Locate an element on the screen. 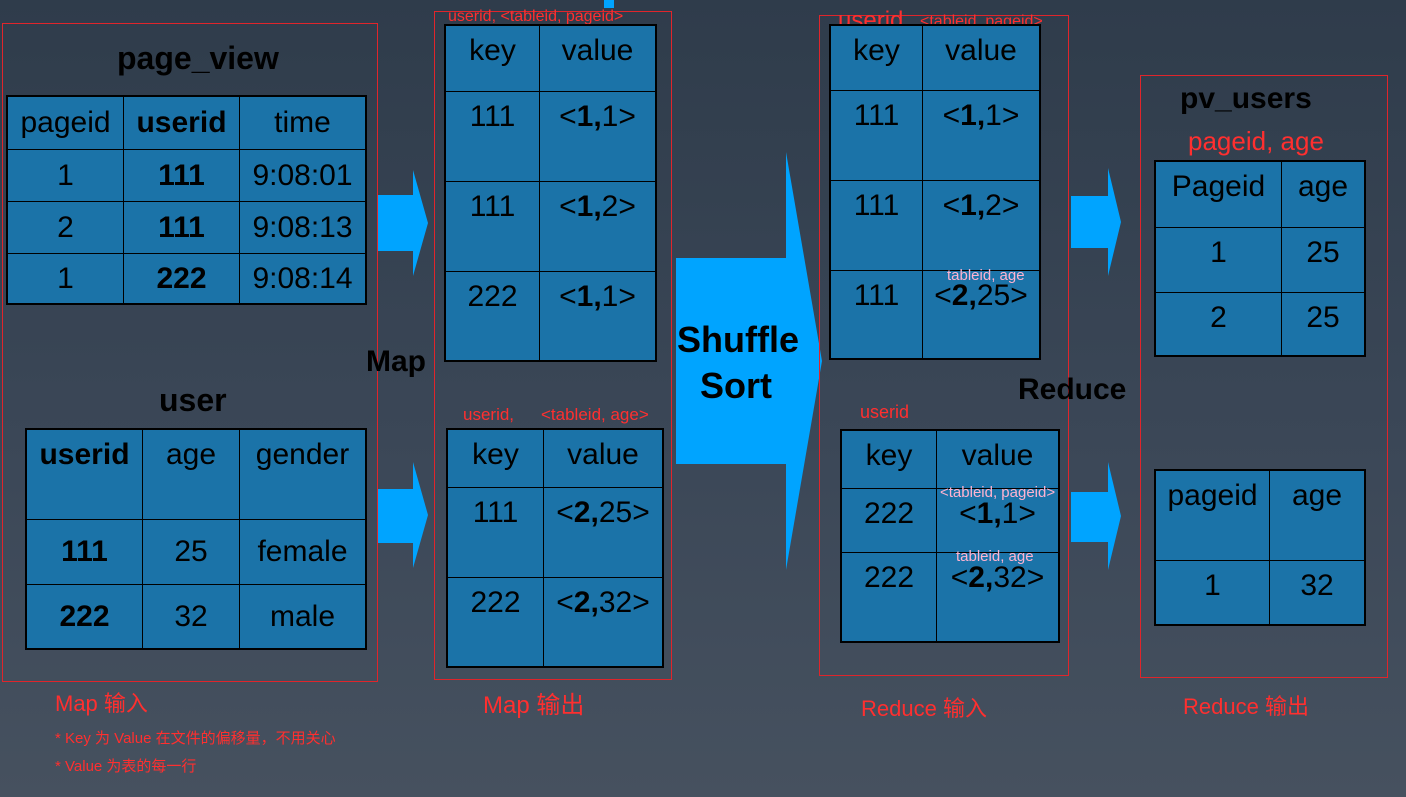 Image resolution: width=1406 pixels, height=797 pixels. map-input-note-2: * Value 为表的每一行 is located at coordinates (126, 766).